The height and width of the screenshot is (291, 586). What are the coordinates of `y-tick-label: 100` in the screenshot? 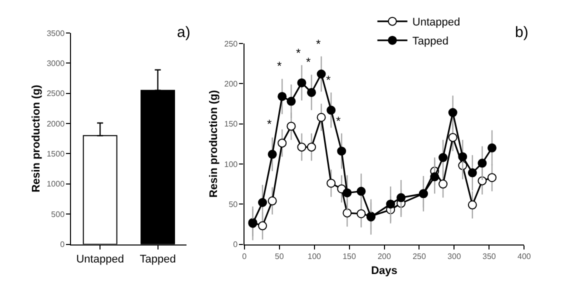 It's located at (231, 164).